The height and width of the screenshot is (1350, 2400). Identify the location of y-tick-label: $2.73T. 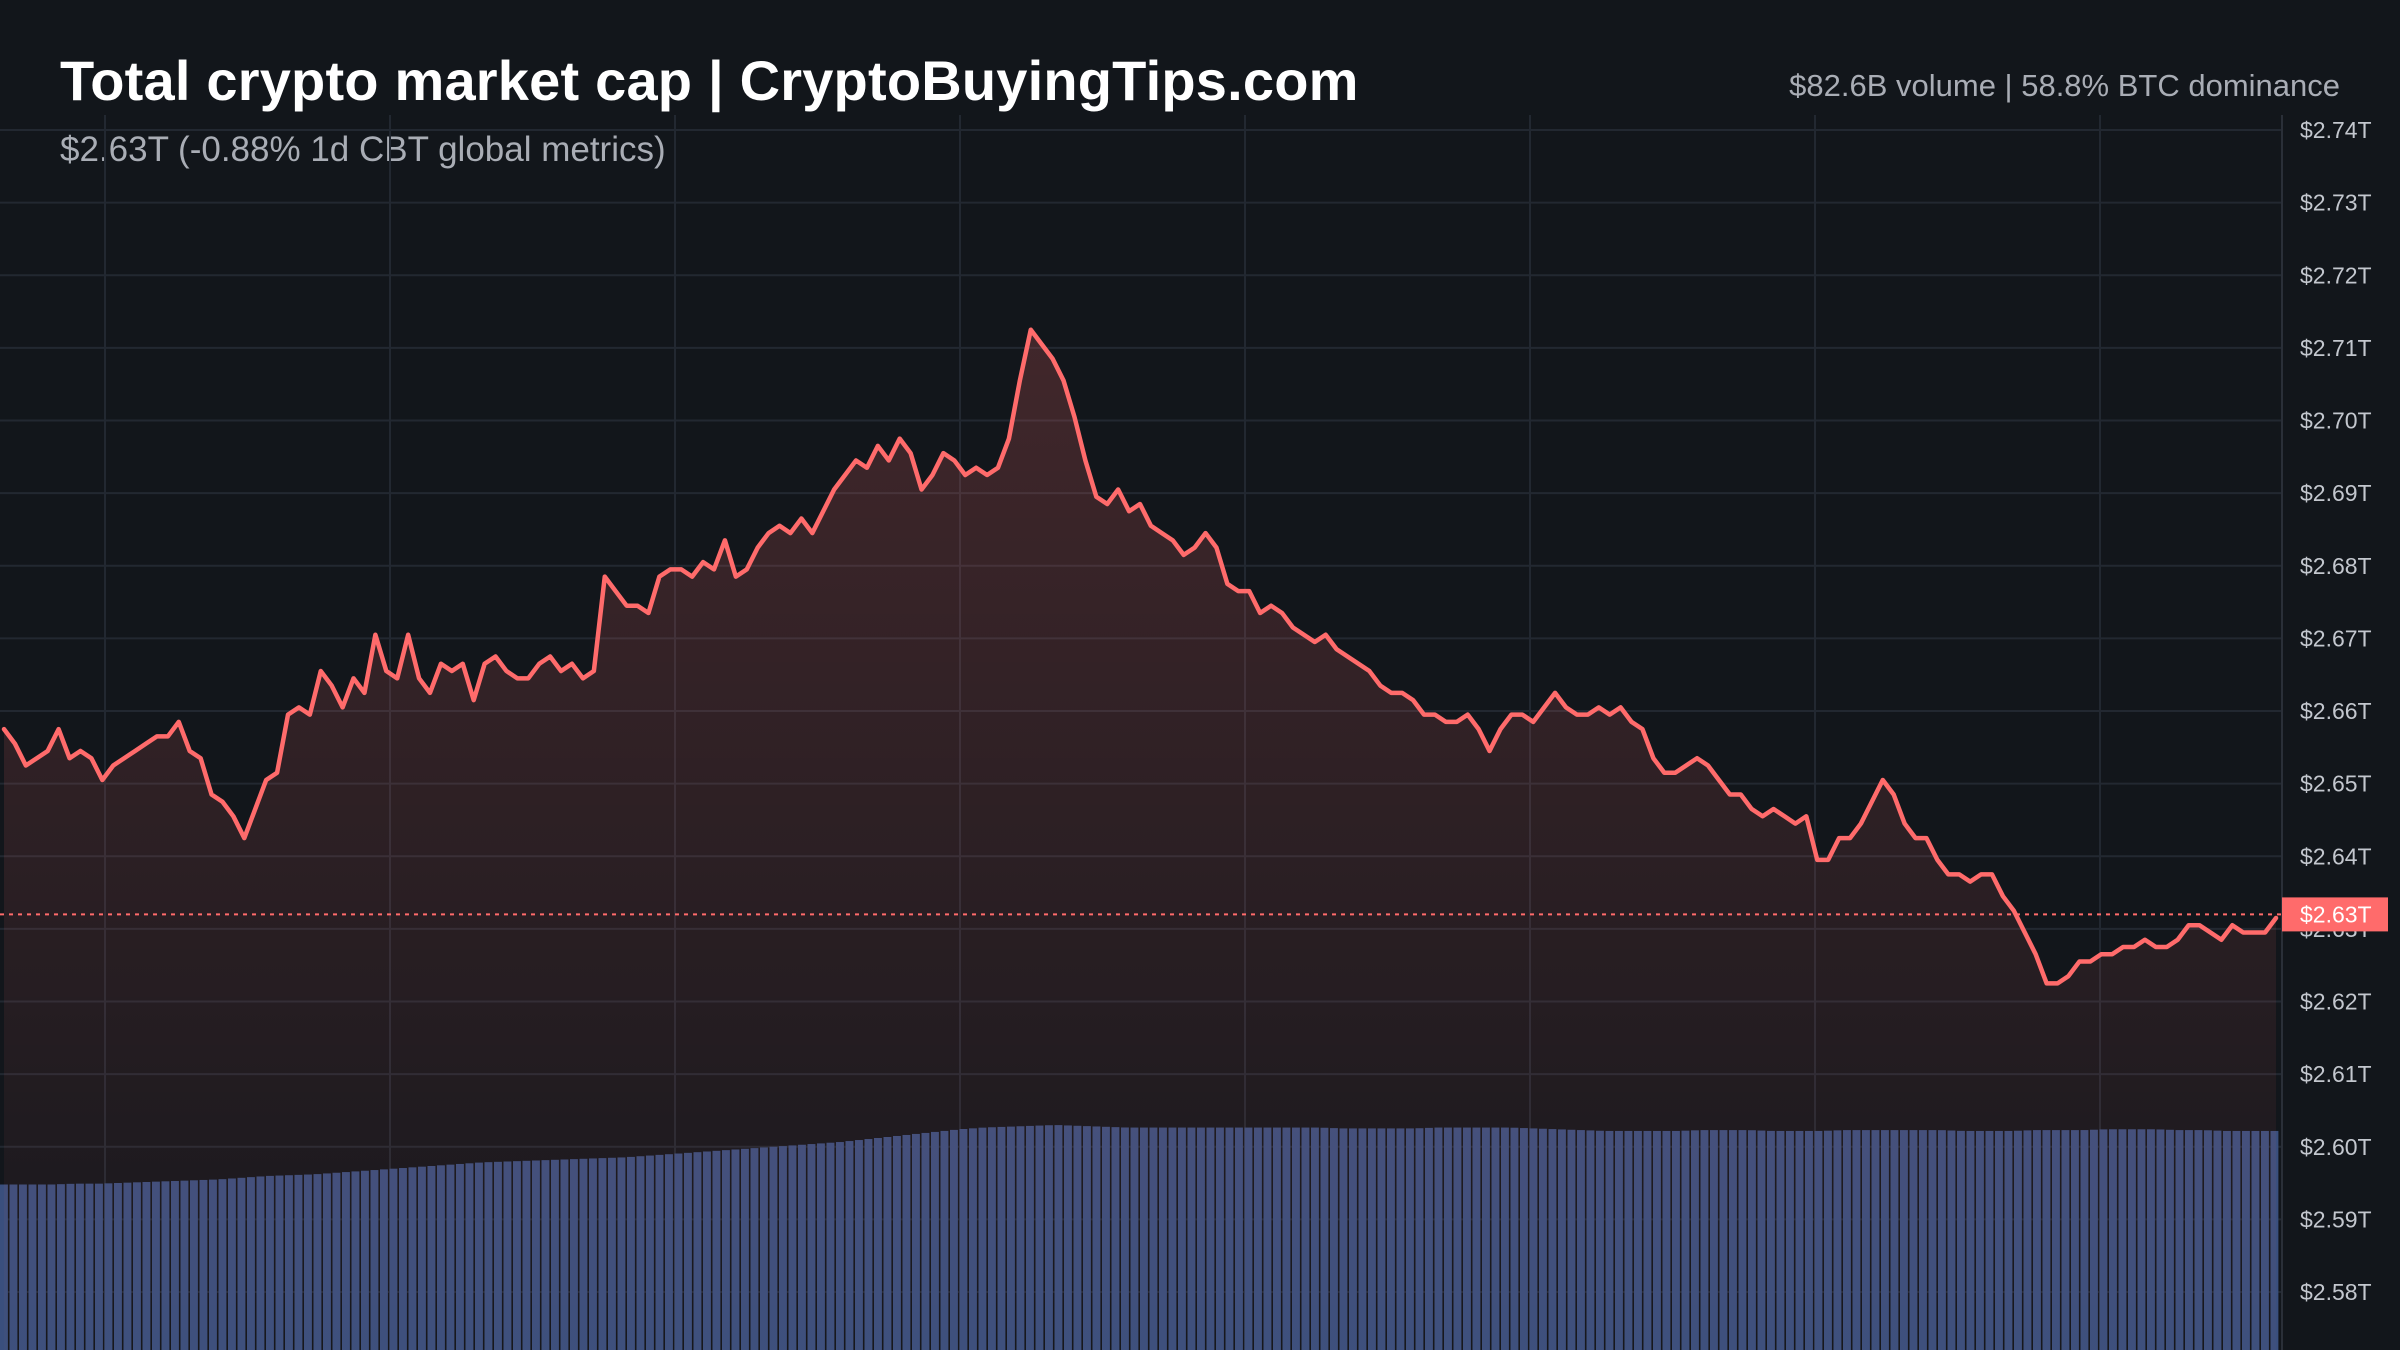
(2336, 203).